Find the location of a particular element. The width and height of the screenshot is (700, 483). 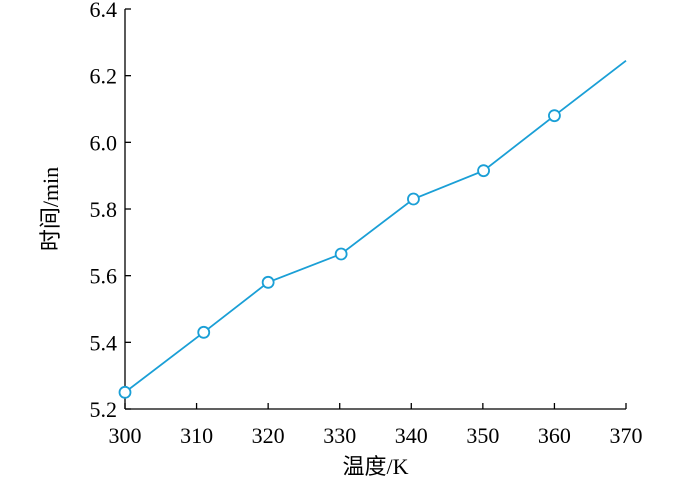

y-tick-label: 6.2 is located at coordinates (104, 76).